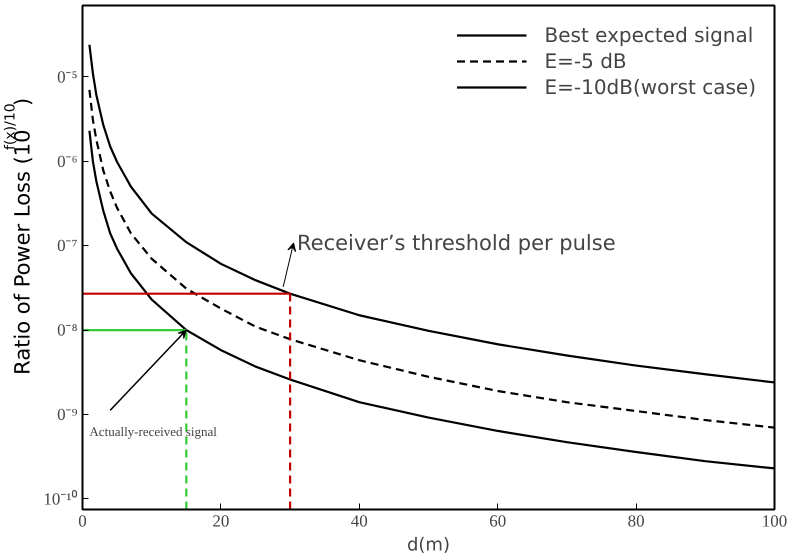 This screenshot has width=789, height=558. I want to click on legend-label: Best expected signal, so click(649, 35).